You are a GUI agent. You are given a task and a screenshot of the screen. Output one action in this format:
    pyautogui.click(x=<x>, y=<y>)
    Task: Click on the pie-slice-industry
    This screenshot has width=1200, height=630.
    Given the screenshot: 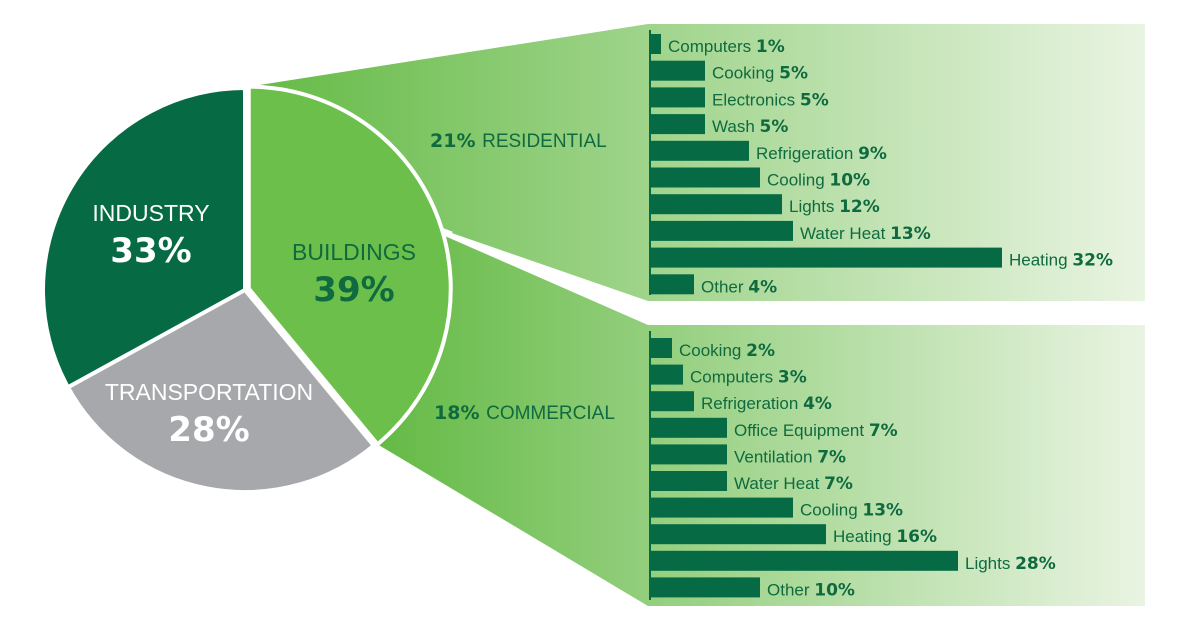 What is the action you would take?
    pyautogui.click(x=144, y=238)
    